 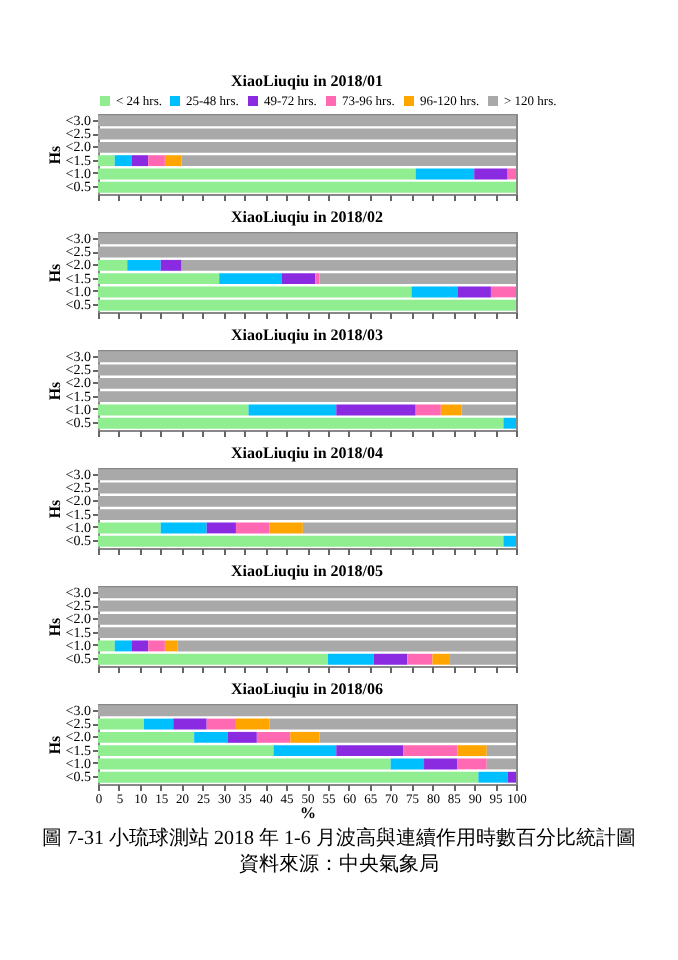 I want to click on source-note: 資料來源：中央氣象局, so click(x=339, y=865).